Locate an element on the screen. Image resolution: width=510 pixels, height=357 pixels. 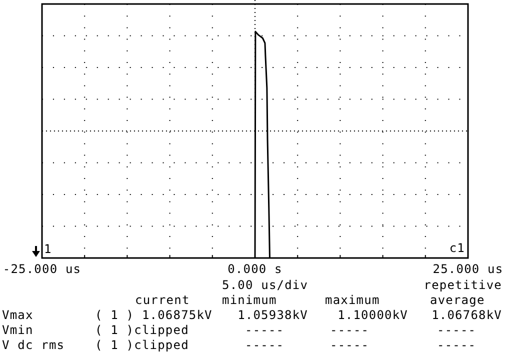
text: maximum is located at coordinates (352, 300).